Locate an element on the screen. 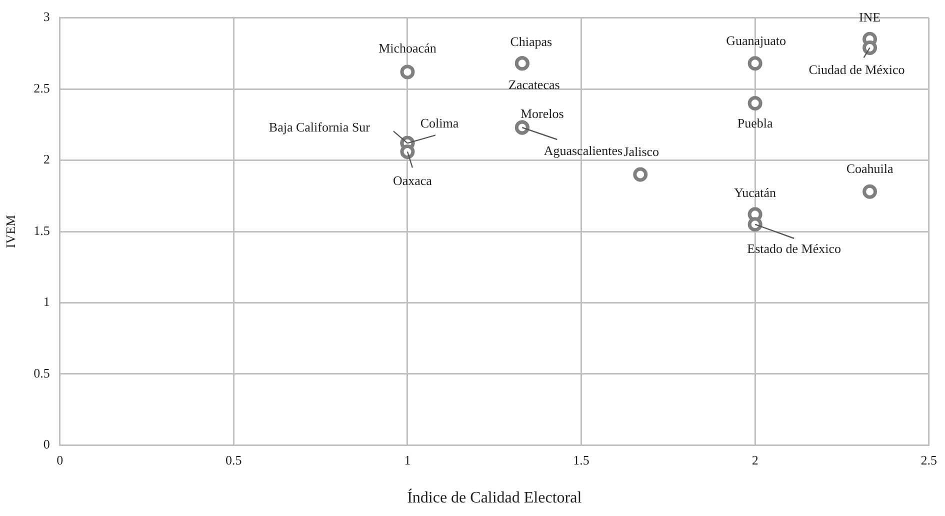  y-axis-title: IVEM is located at coordinates (10, 231).